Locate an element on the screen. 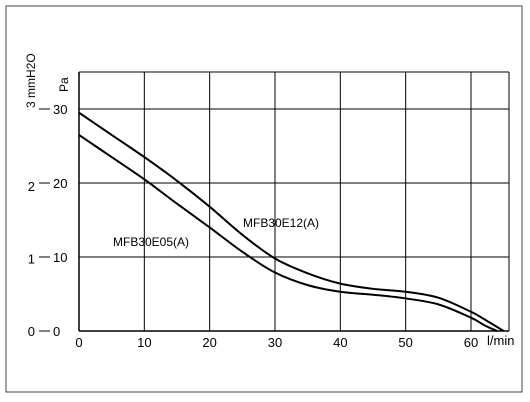 The height and width of the screenshot is (402, 530). x-tick-50: 50 is located at coordinates (405, 342).